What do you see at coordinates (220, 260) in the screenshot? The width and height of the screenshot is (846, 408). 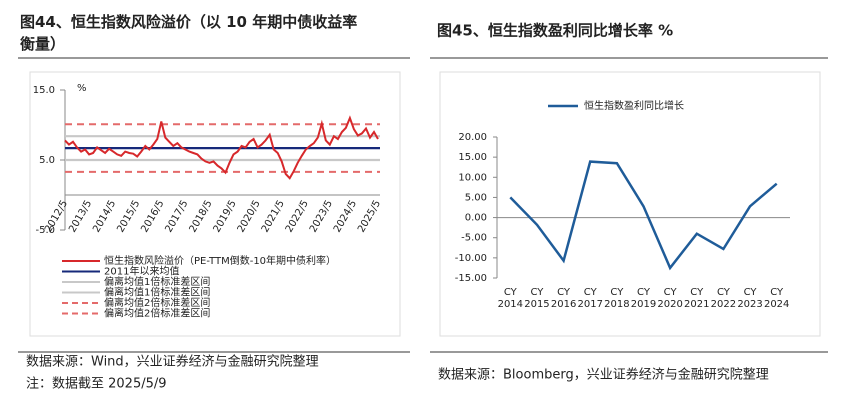 I see `legend-label: 恒生指数风险溢价（PE-TTM倒数-10年期中债利率）` at bounding box center [220, 260].